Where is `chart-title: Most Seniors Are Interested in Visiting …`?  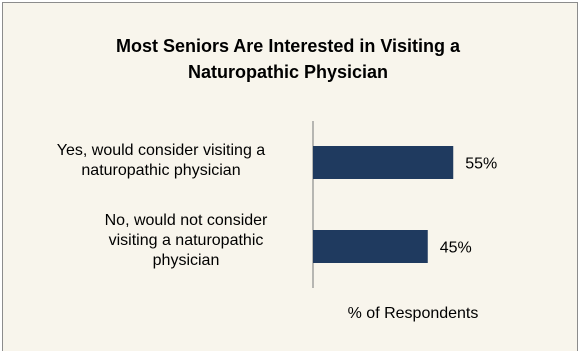 chart-title: Most Seniors Are Interested in Visiting … is located at coordinates (288, 59).